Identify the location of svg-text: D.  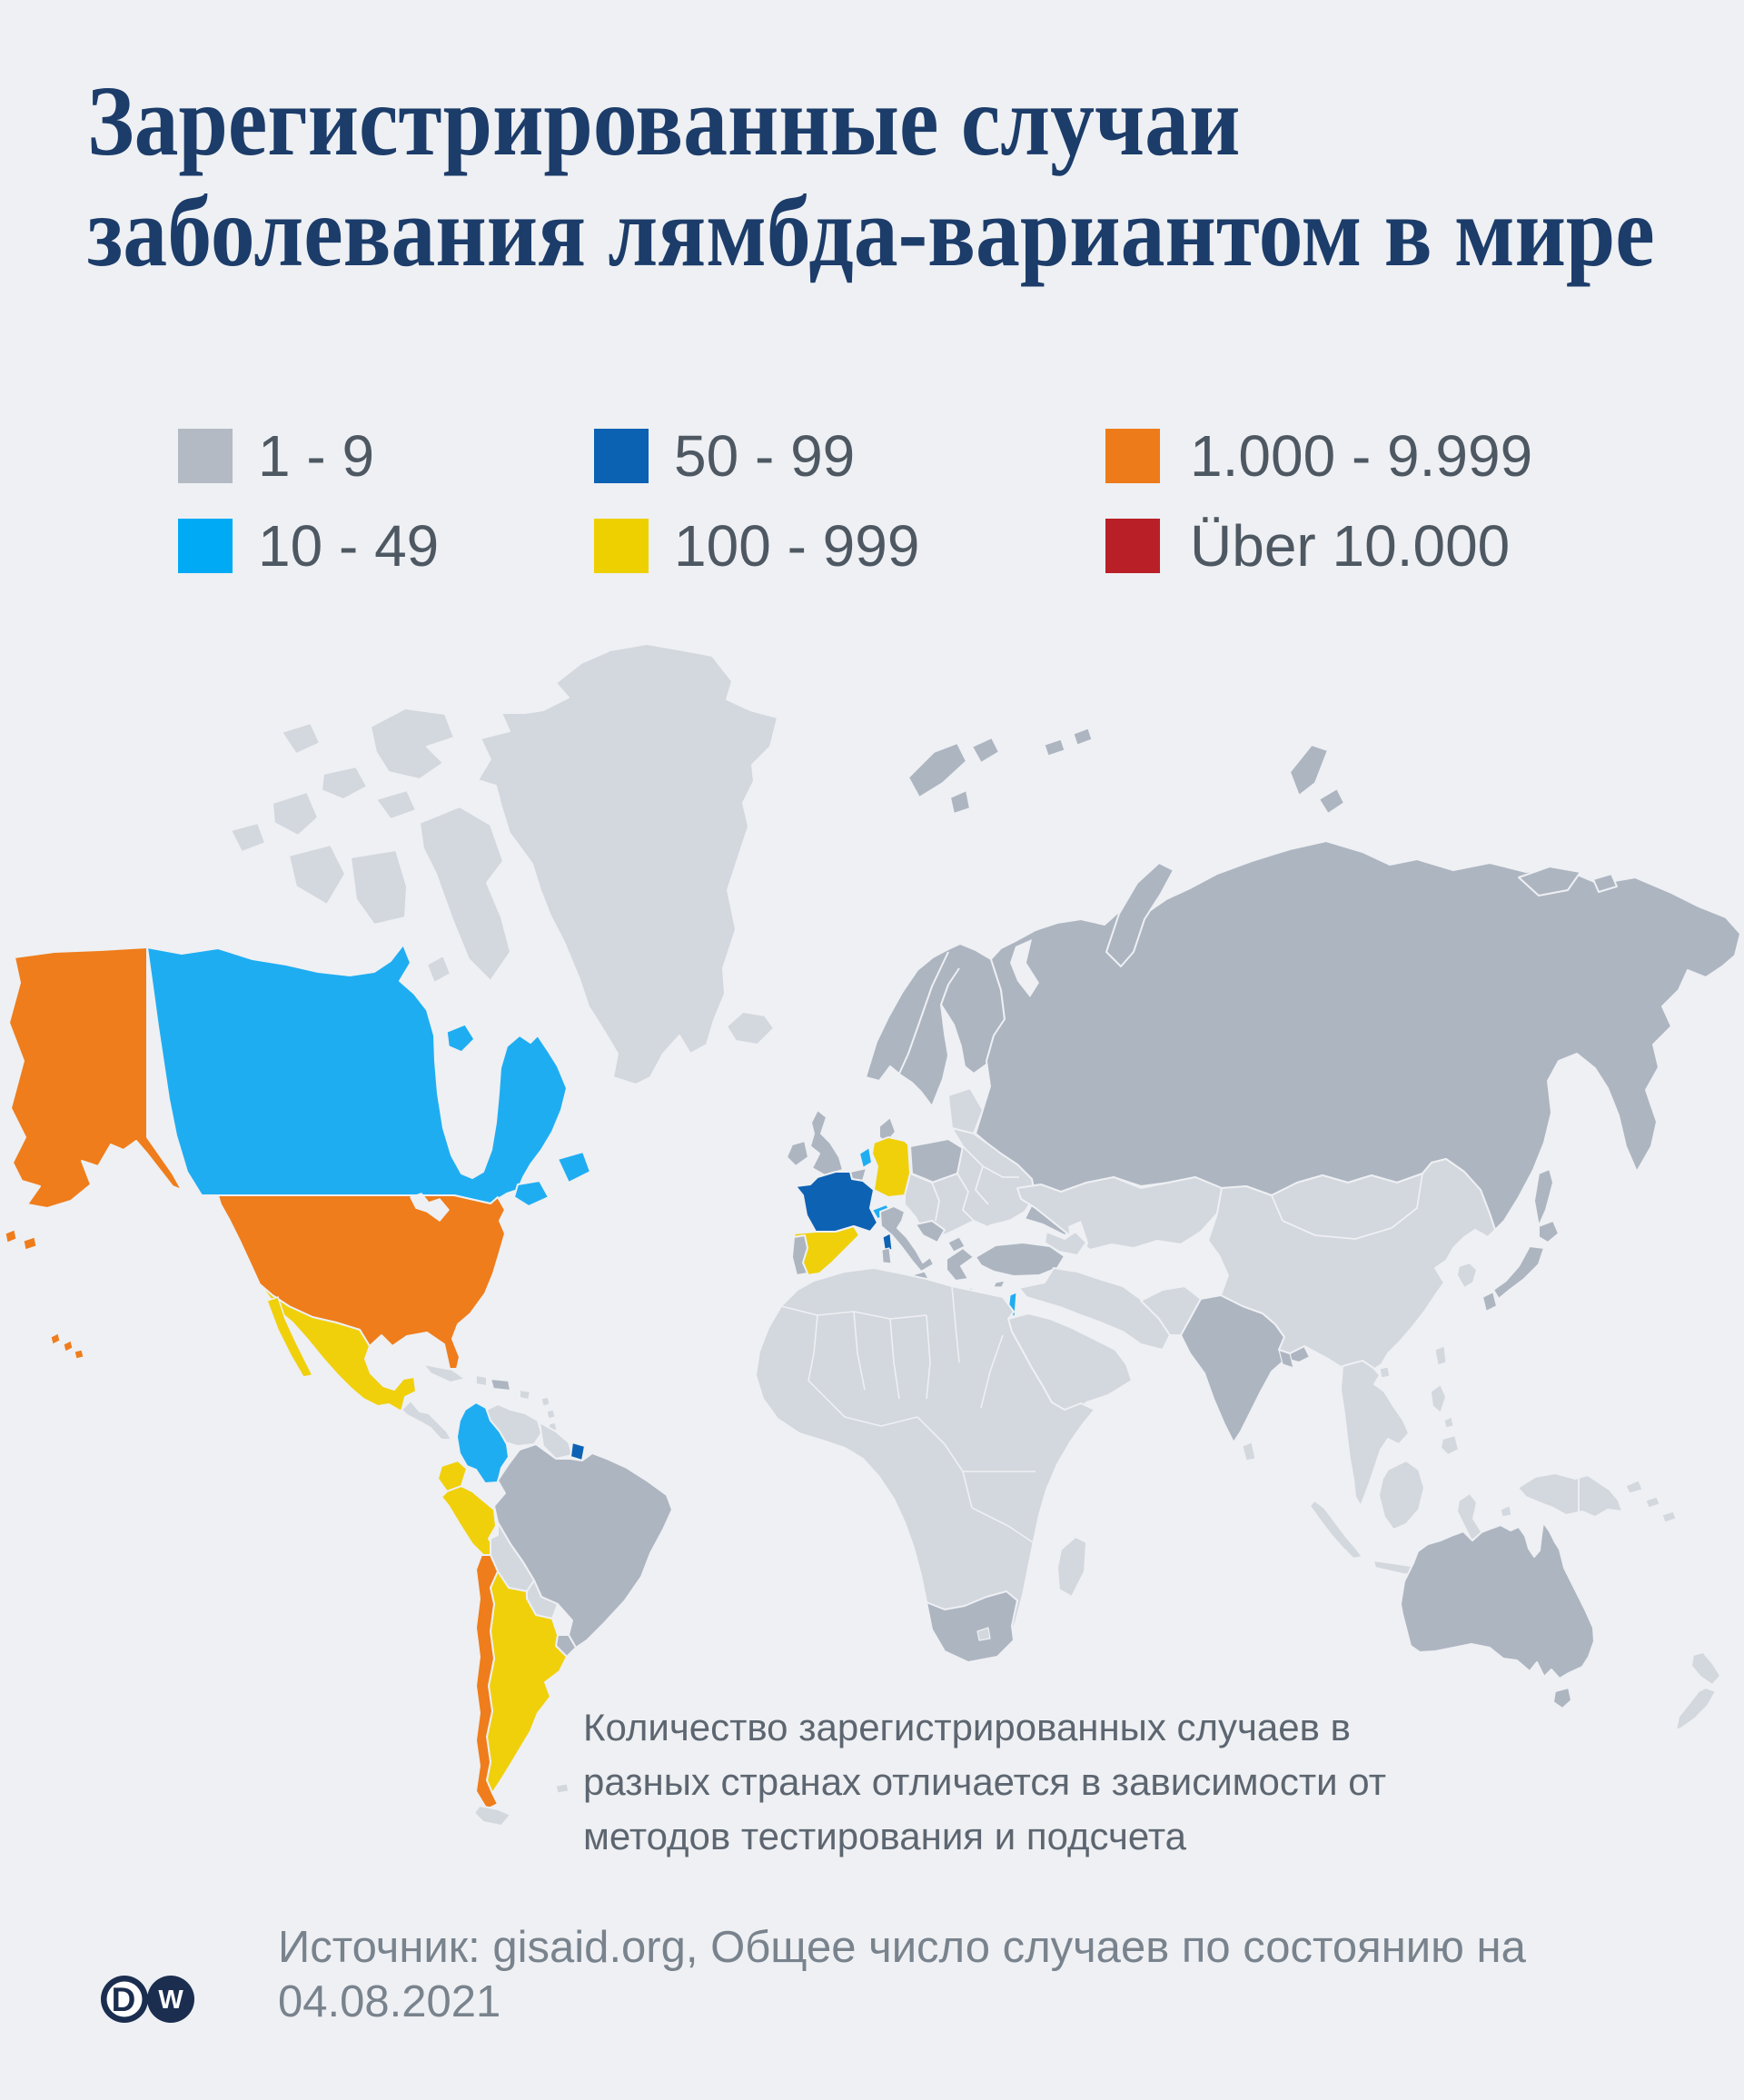
(124, 1999).